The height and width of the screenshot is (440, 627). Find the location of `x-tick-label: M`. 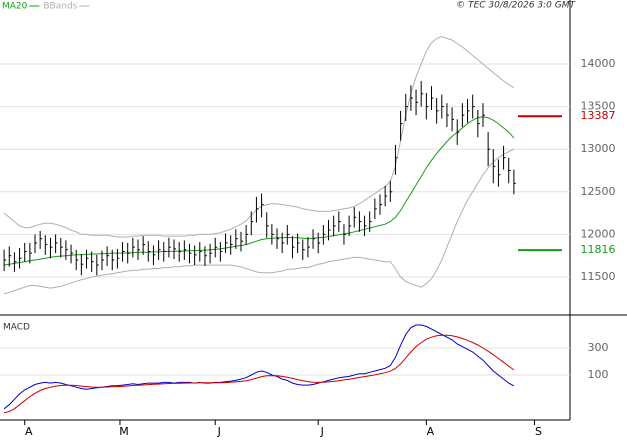

x-tick-label: M is located at coordinates (124, 431).